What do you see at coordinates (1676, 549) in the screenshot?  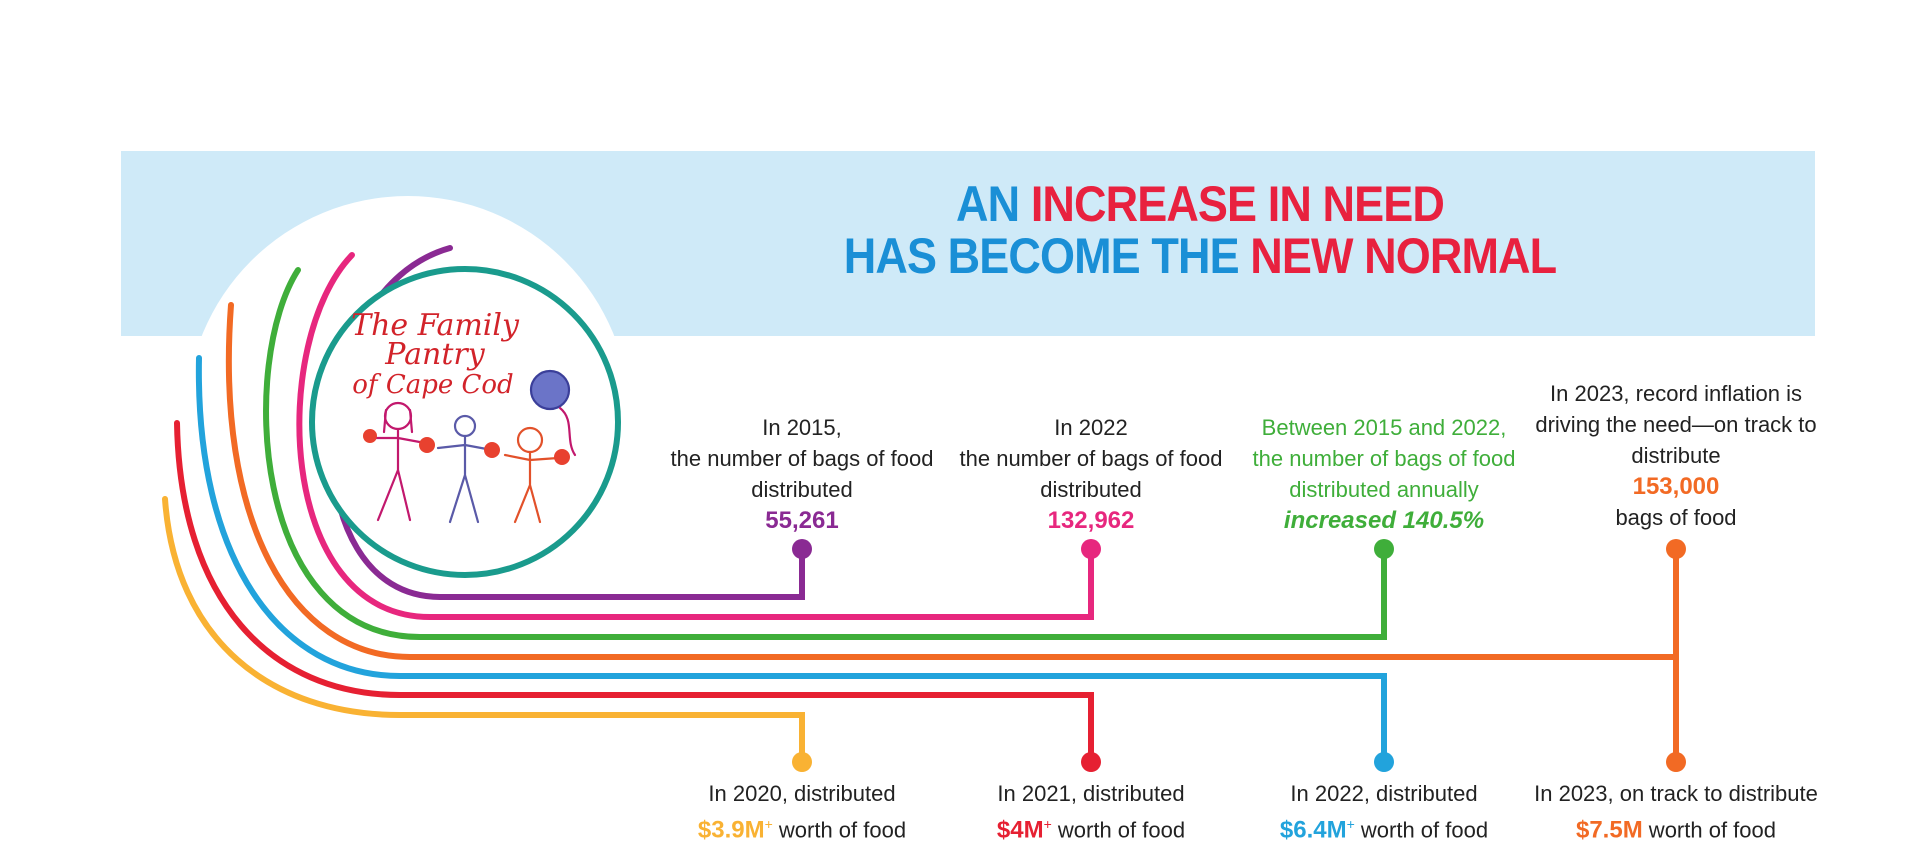 I see `marker-2023` at bounding box center [1676, 549].